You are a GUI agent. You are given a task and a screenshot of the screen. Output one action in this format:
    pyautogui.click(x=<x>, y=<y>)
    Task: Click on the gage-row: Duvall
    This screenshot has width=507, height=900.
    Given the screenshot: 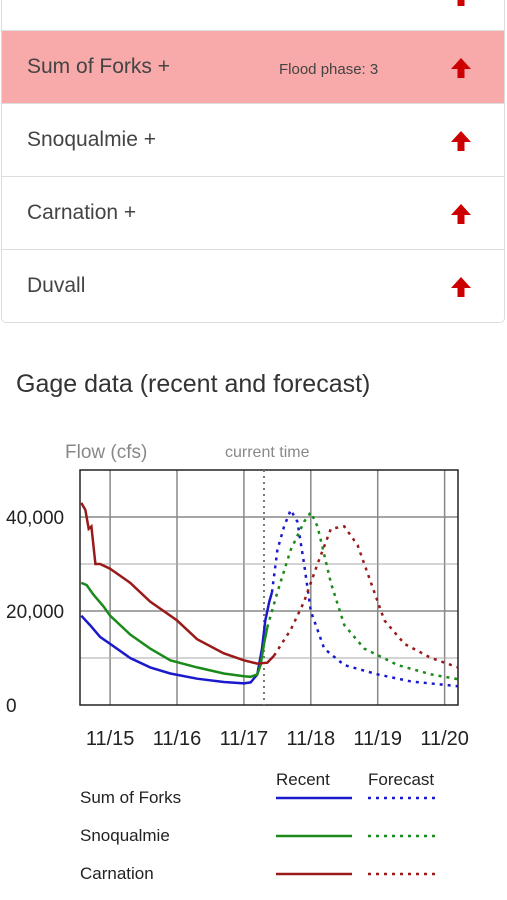 What is the action you would take?
    pyautogui.click(x=253, y=285)
    